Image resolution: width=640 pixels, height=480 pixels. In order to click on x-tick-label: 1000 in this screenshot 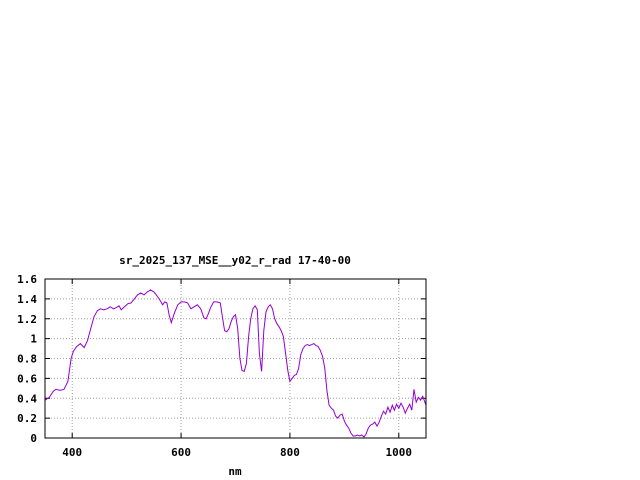, I will do `click(399, 452)`.